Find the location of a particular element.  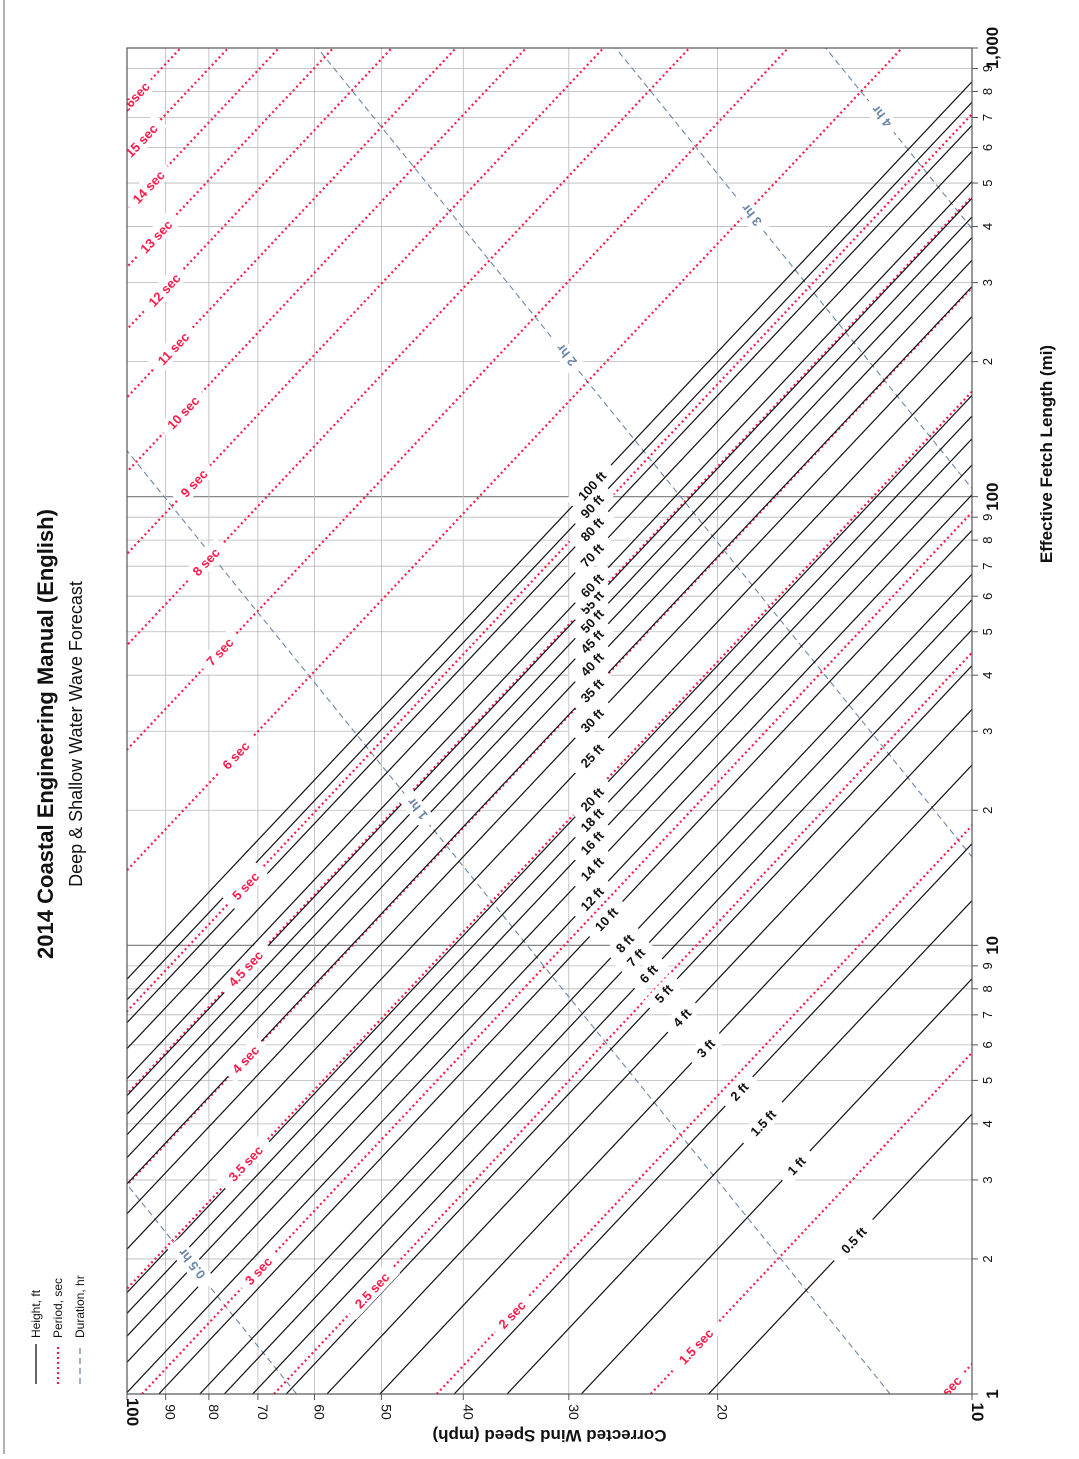

x-tick-label: 100 is located at coordinates (992, 496).